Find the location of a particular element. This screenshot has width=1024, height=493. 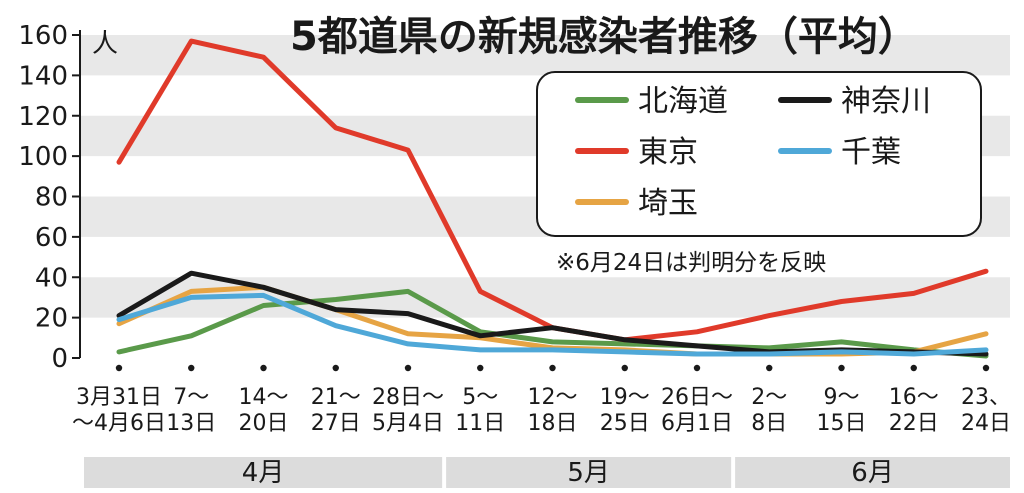

legend-label: 神奈川 is located at coordinates (886, 101).